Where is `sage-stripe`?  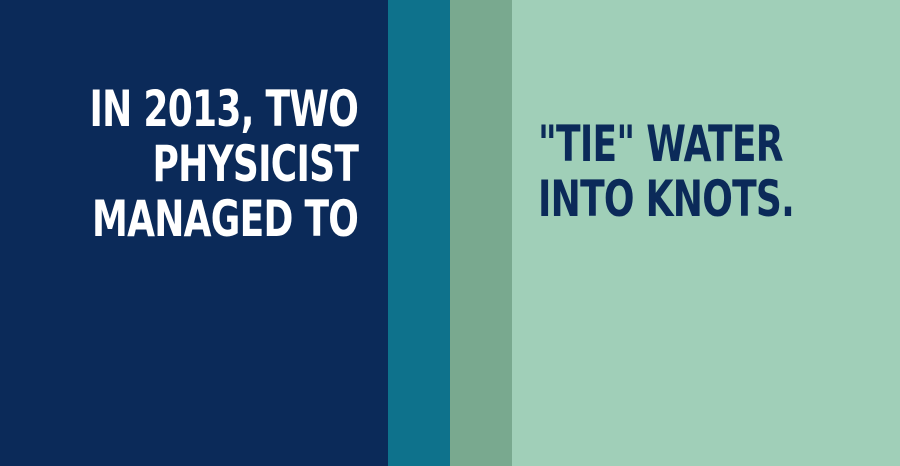 sage-stripe is located at coordinates (481, 233).